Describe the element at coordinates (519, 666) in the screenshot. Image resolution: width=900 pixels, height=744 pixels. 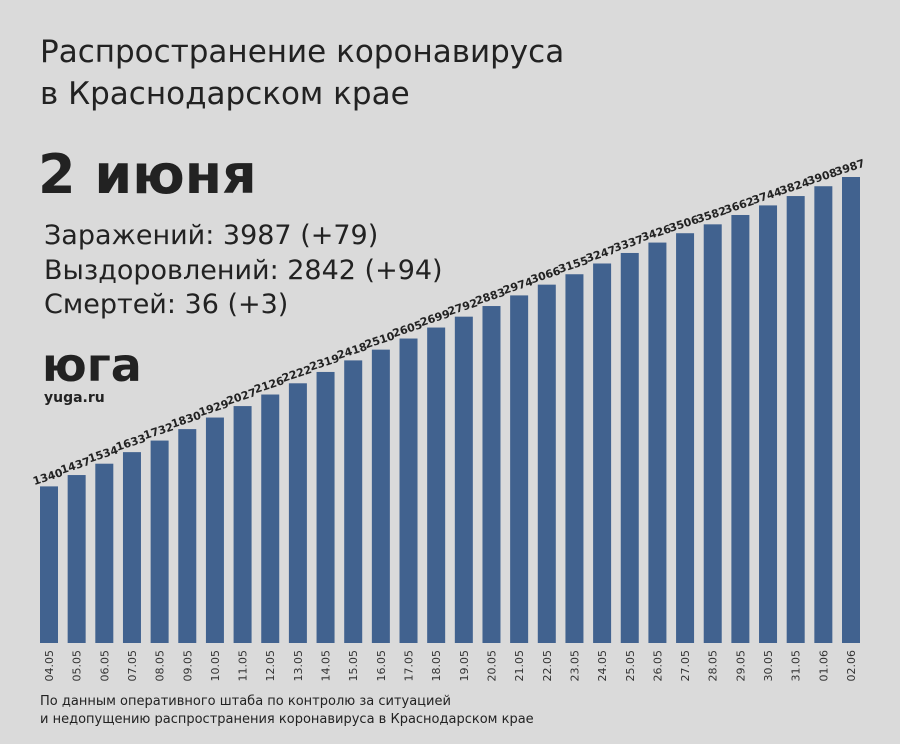
I see `x-tick-label: 21.05` at that location.